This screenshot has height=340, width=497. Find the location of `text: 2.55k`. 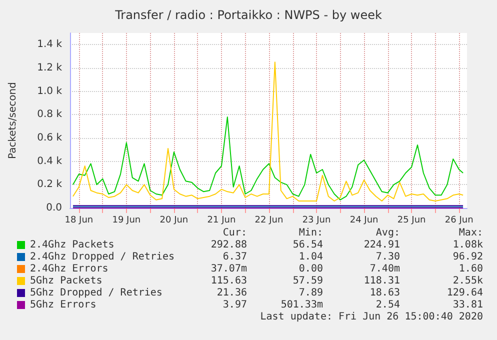

text: 2.55k is located at coordinates (467, 281).